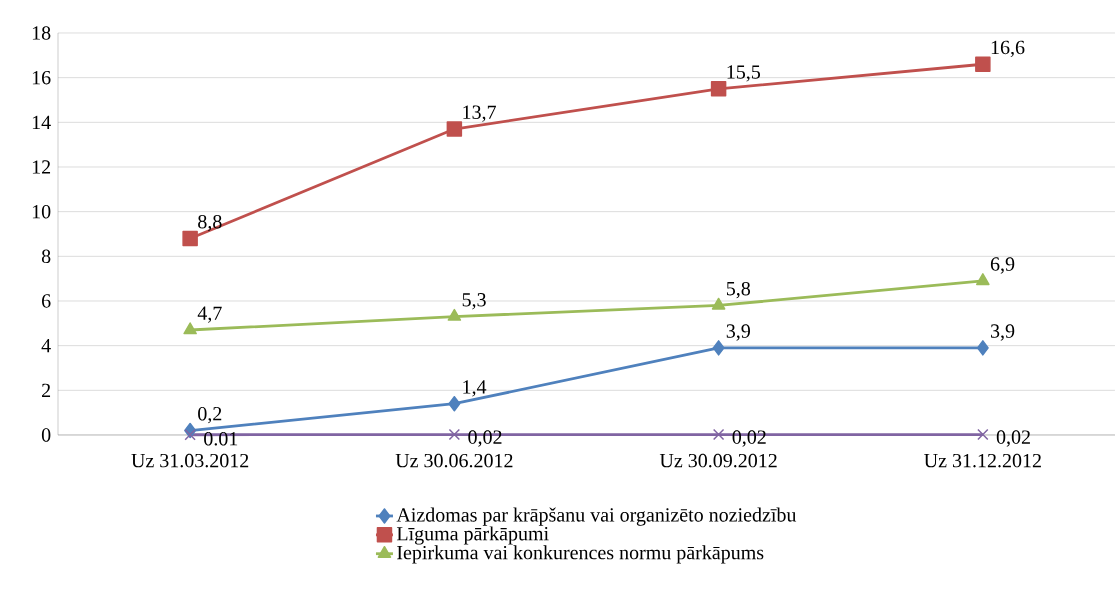 Image resolution: width=1116 pixels, height=610 pixels. Describe the element at coordinates (479, 113) in the screenshot. I see `data-label: 13,7` at that location.